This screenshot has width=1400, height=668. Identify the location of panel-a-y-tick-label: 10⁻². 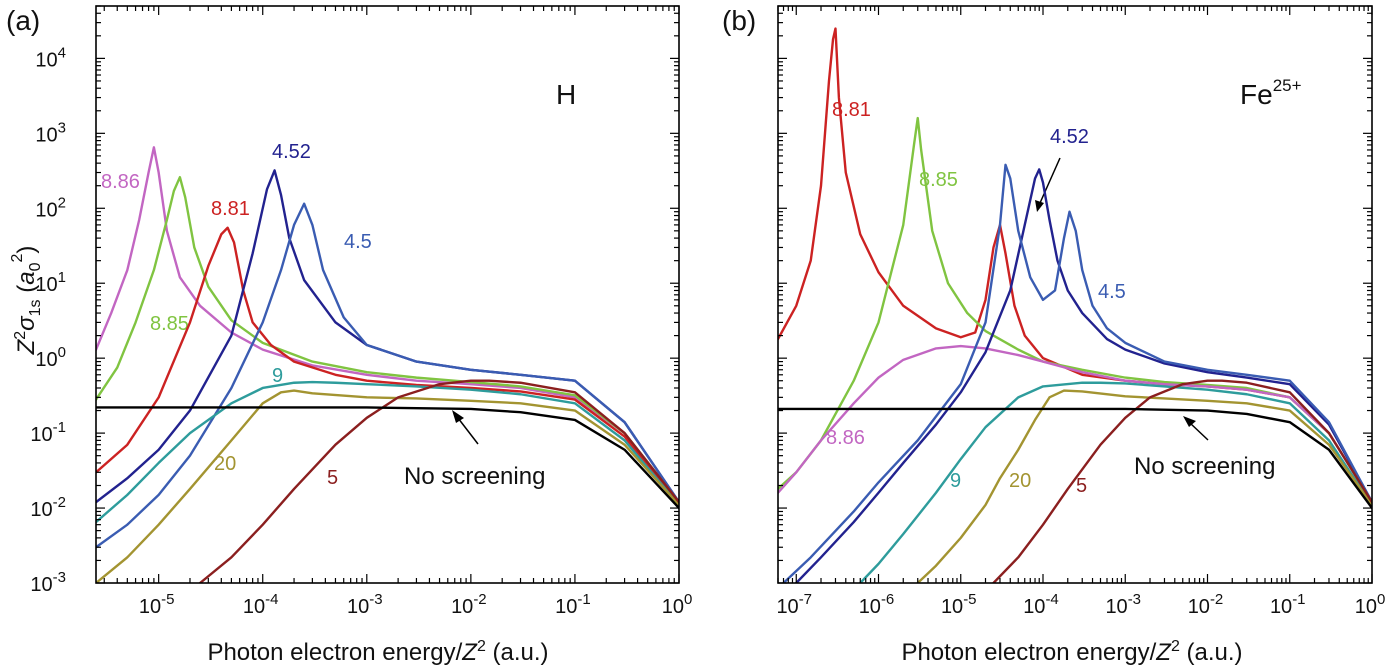
(48, 507).